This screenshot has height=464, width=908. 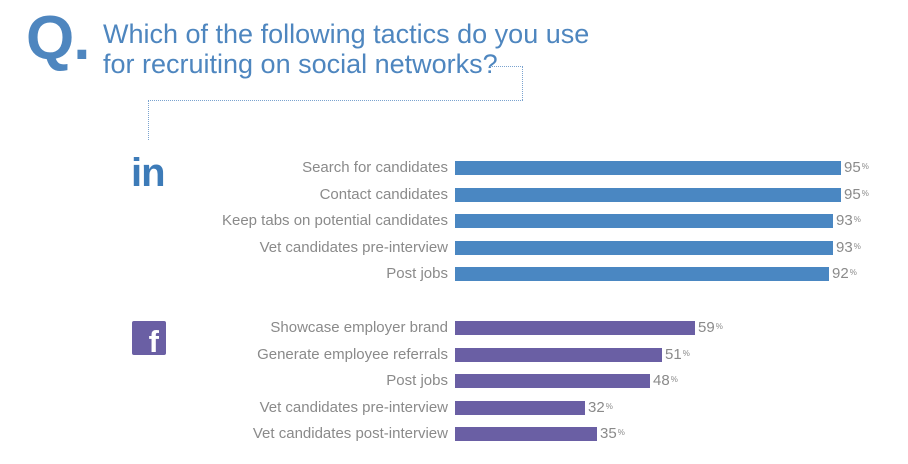 I want to click on connector-dots-left, so click(x=335, y=100).